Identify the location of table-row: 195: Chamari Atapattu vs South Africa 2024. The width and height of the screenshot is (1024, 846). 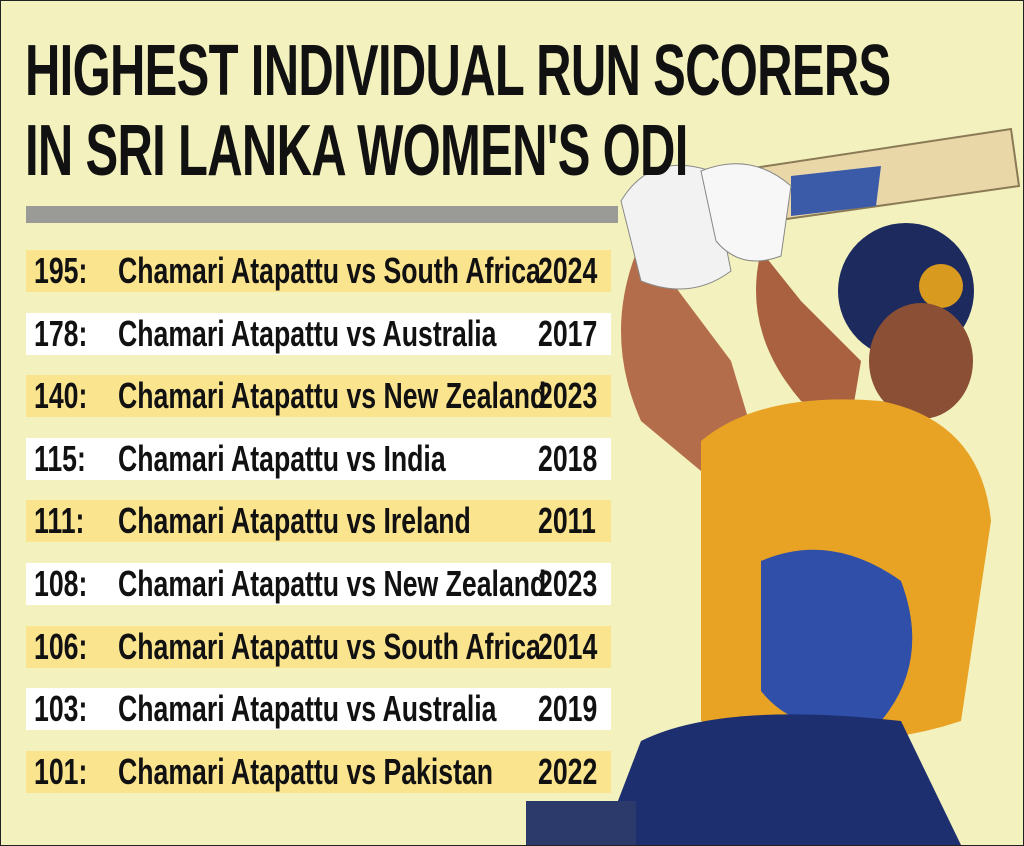
(318, 271).